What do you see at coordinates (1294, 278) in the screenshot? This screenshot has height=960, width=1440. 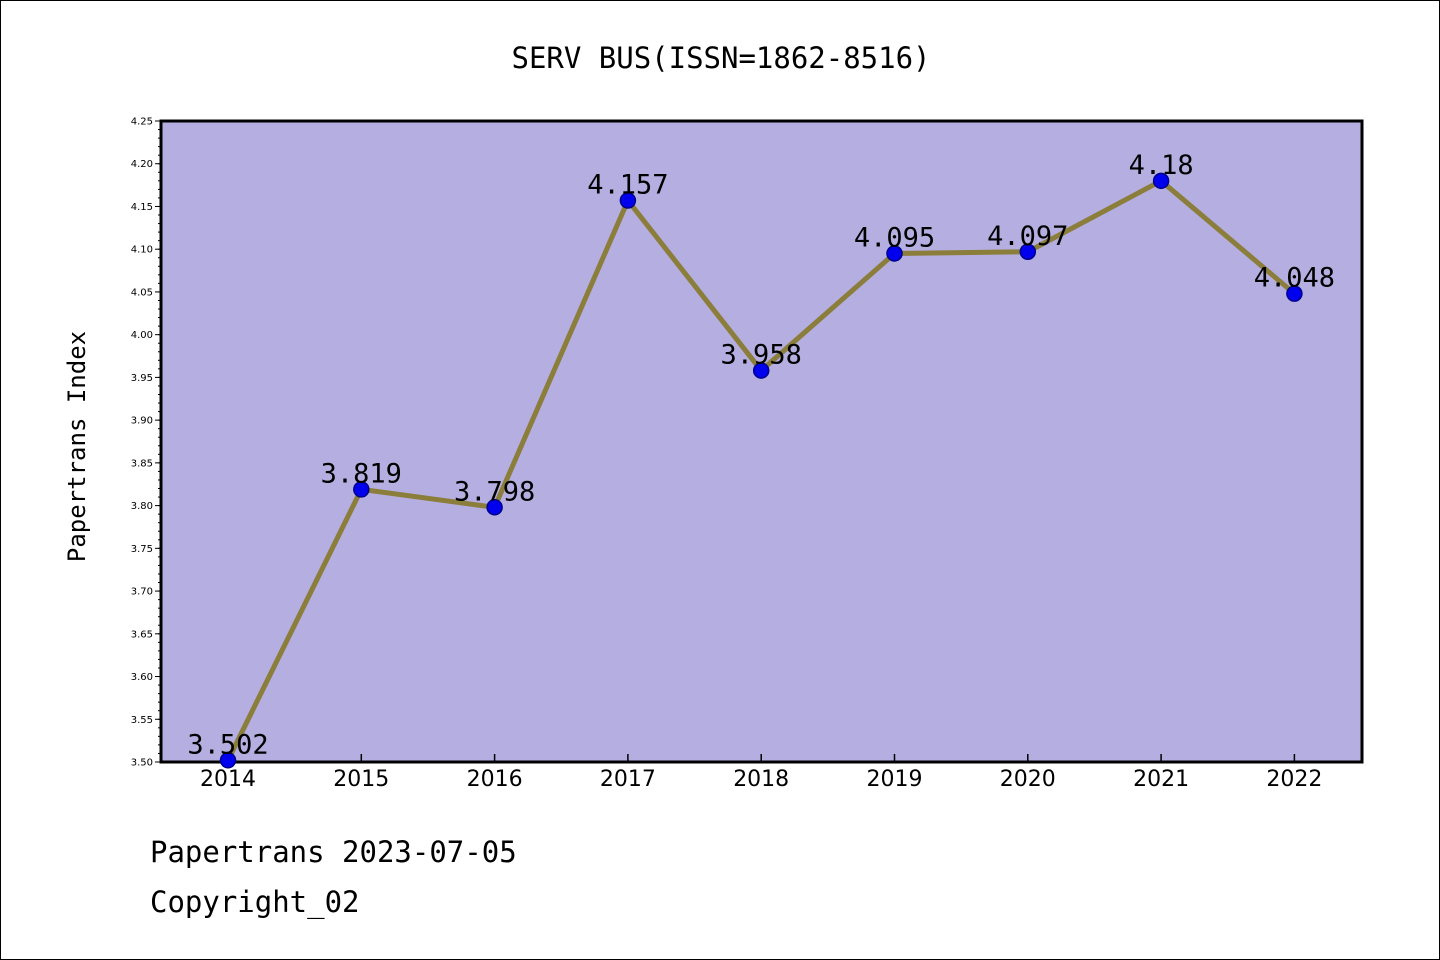 I see `data-label: 4.048` at bounding box center [1294, 278].